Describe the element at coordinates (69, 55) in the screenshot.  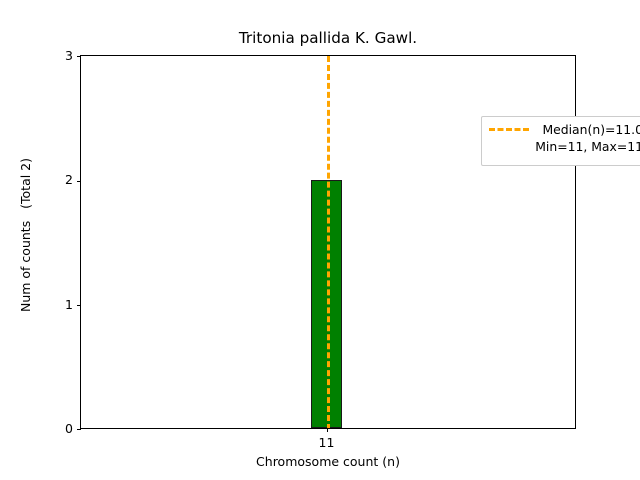
I see `y-tick-label-3: 3` at that location.